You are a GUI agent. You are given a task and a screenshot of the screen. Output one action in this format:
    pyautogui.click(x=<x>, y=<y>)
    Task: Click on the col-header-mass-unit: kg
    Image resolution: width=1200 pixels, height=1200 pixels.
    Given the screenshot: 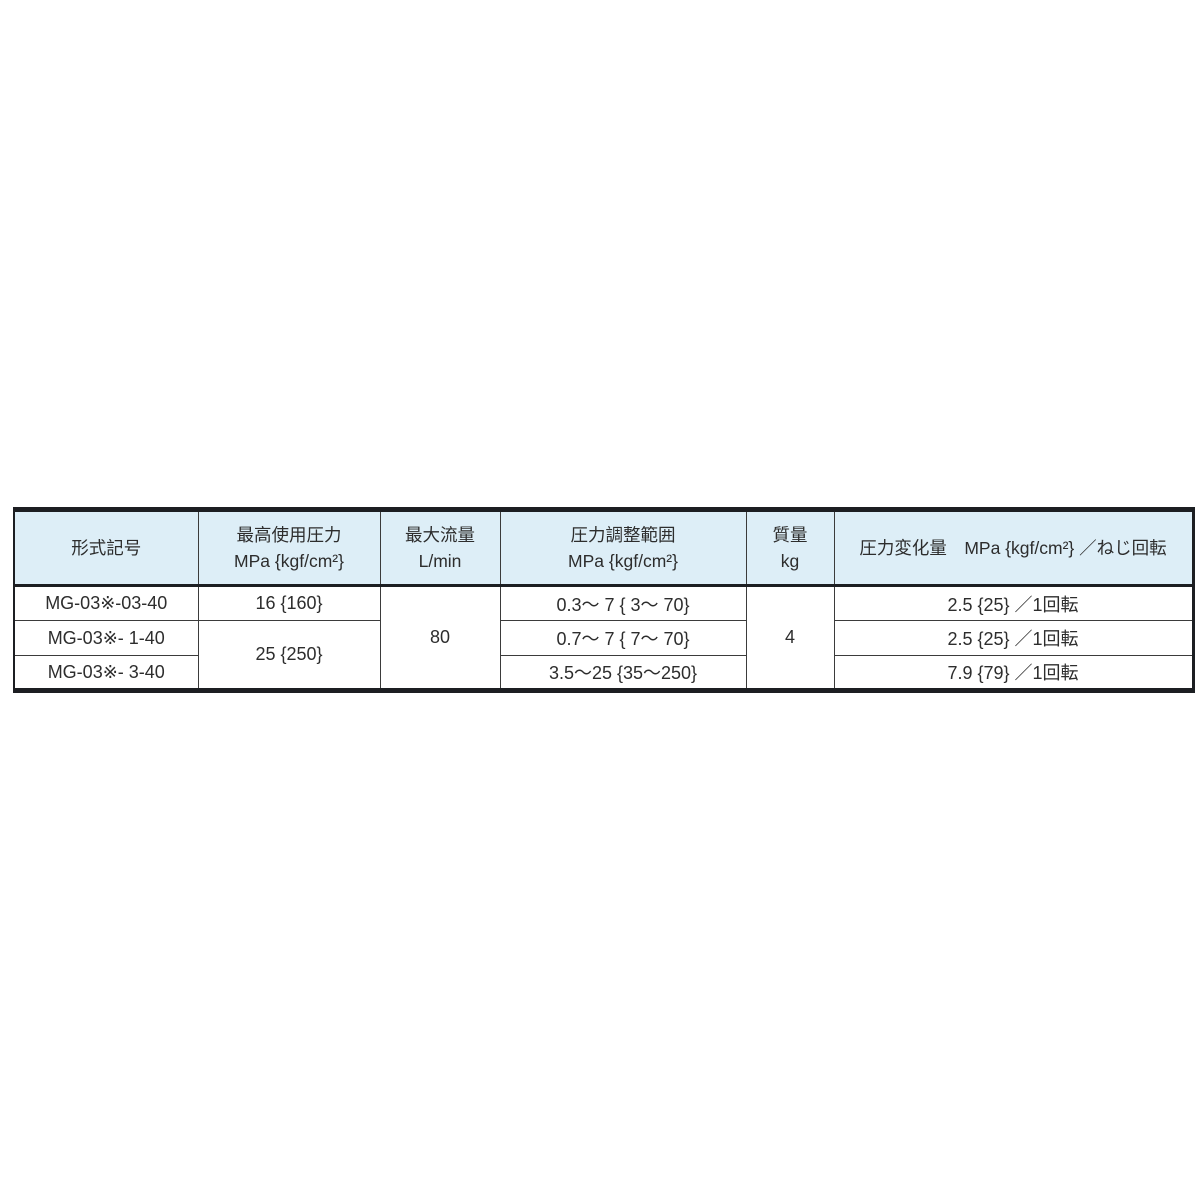 What is the action you would take?
    pyautogui.click(x=790, y=561)
    